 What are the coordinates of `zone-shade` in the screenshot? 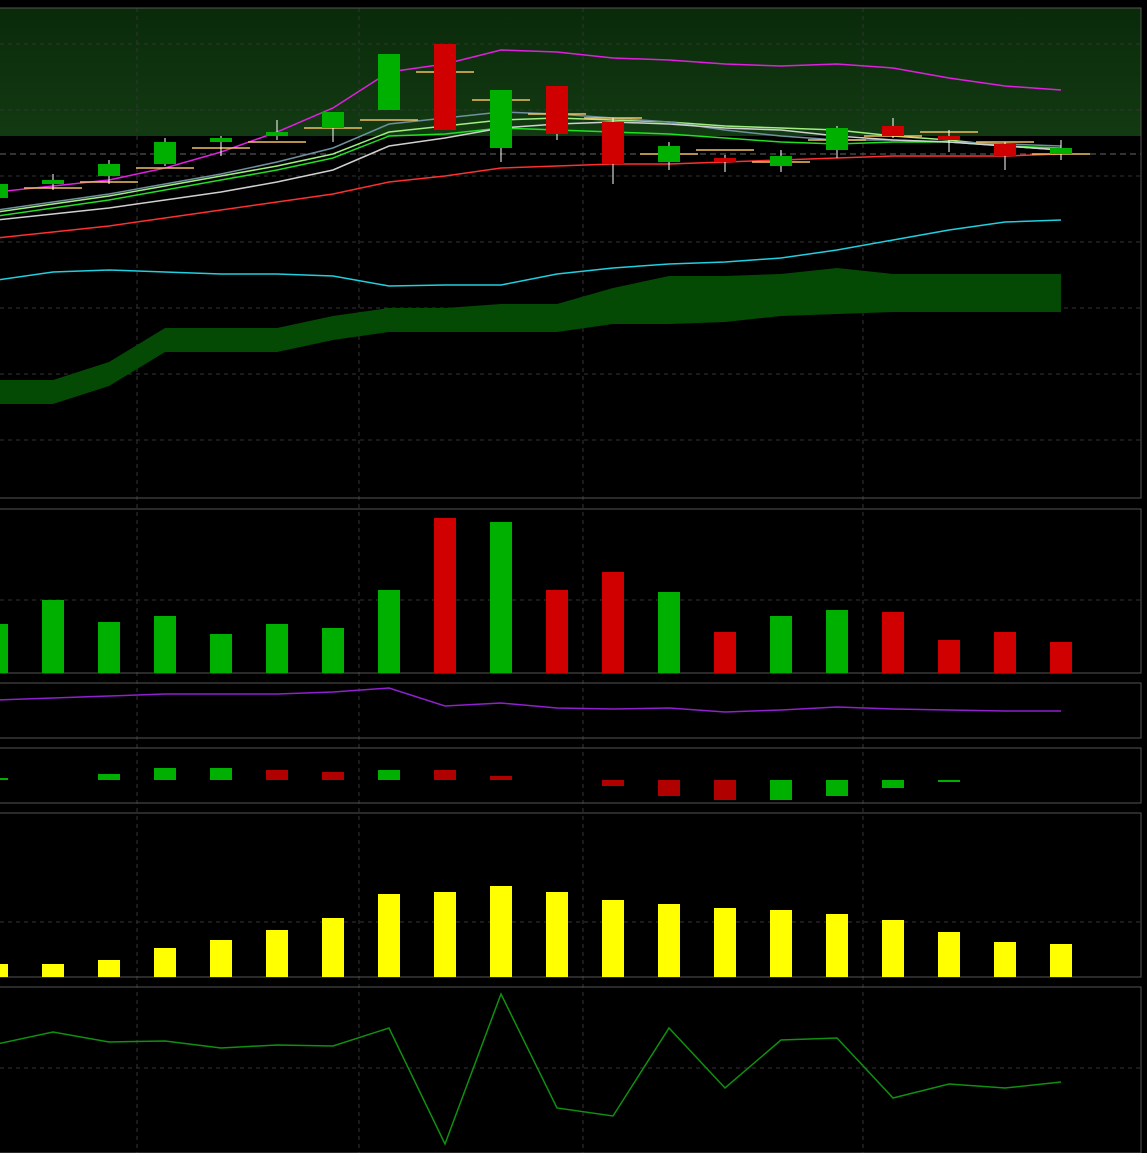 It's located at (570, 72).